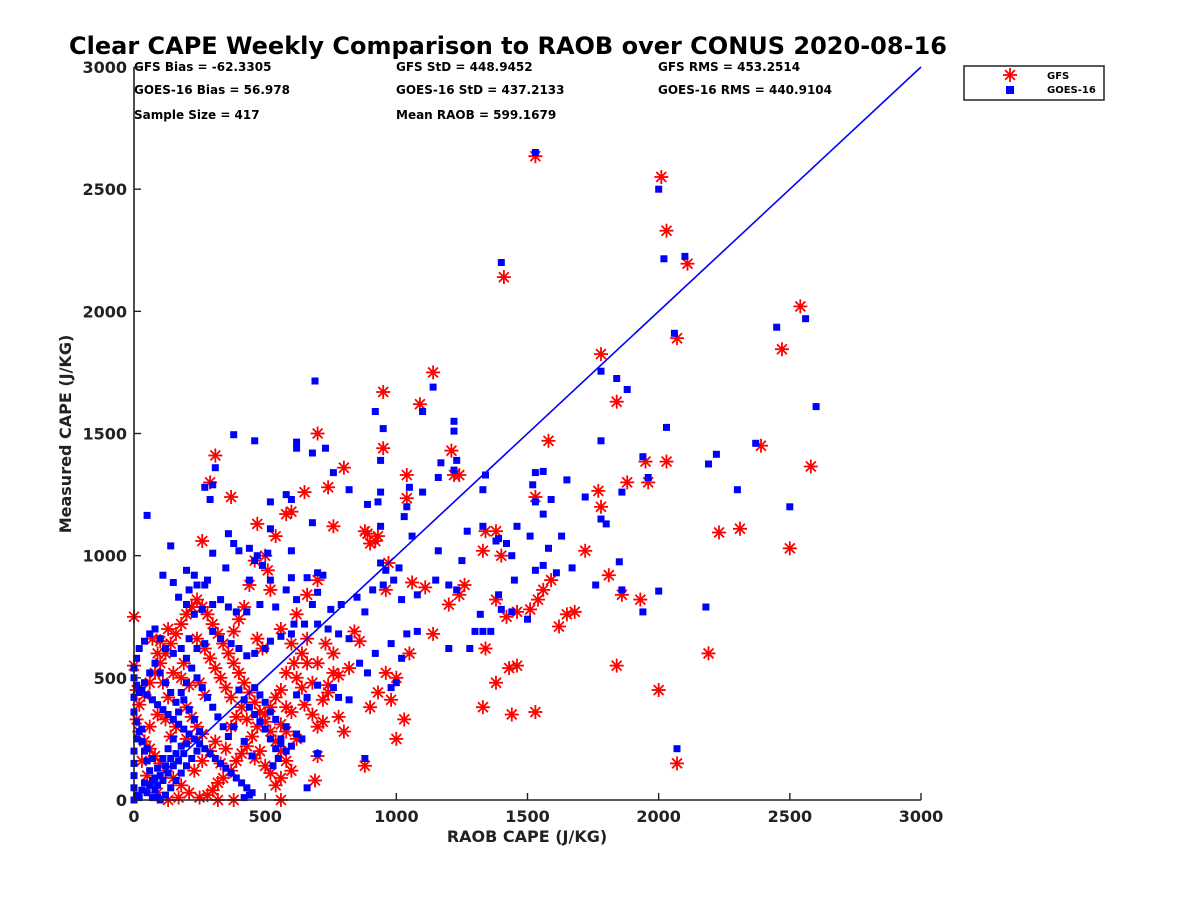 The height and width of the screenshot is (900, 1200). I want to click on legend-goes-16-label: GOES-16, so click(1071, 90).